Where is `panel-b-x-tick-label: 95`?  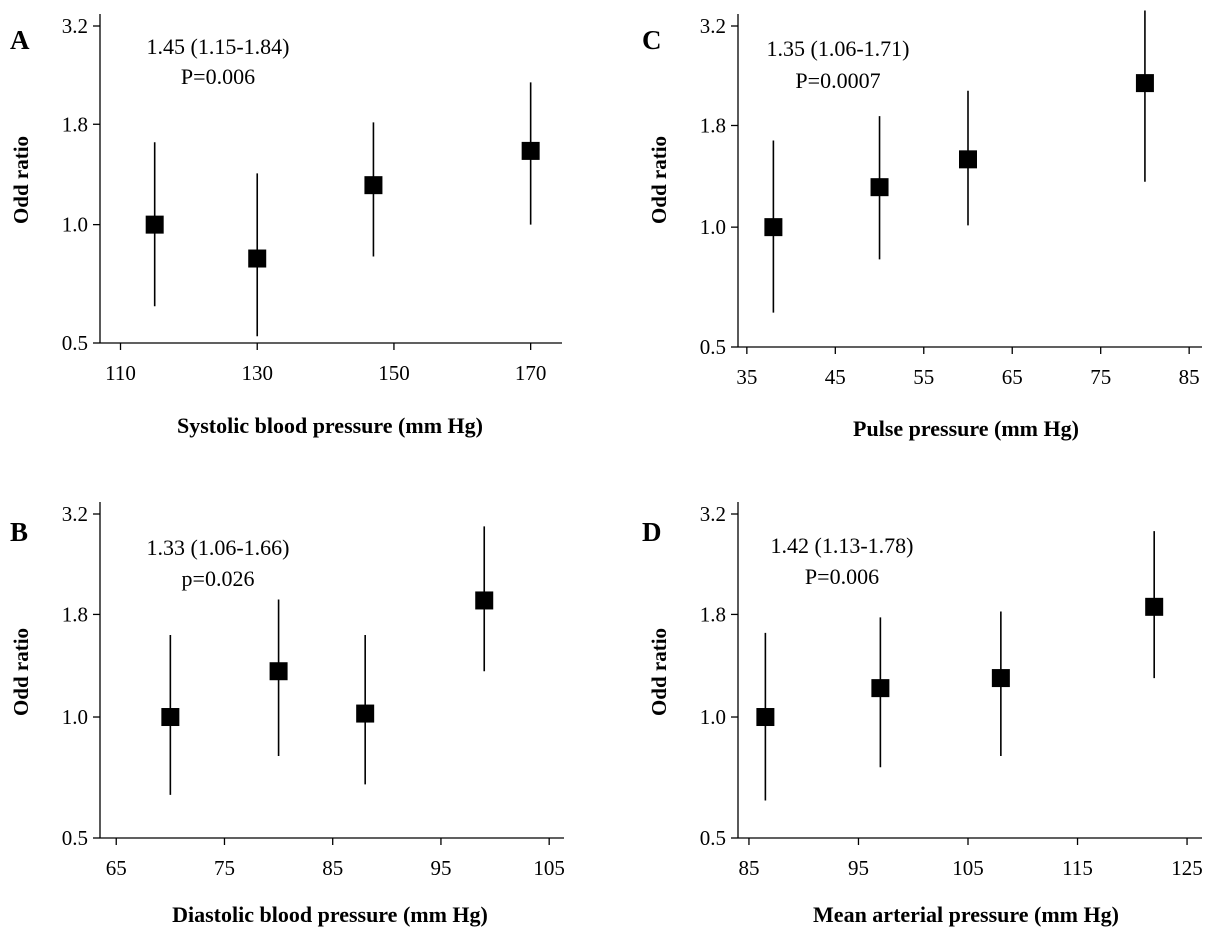
panel-b-x-tick-label: 95 is located at coordinates (440, 868).